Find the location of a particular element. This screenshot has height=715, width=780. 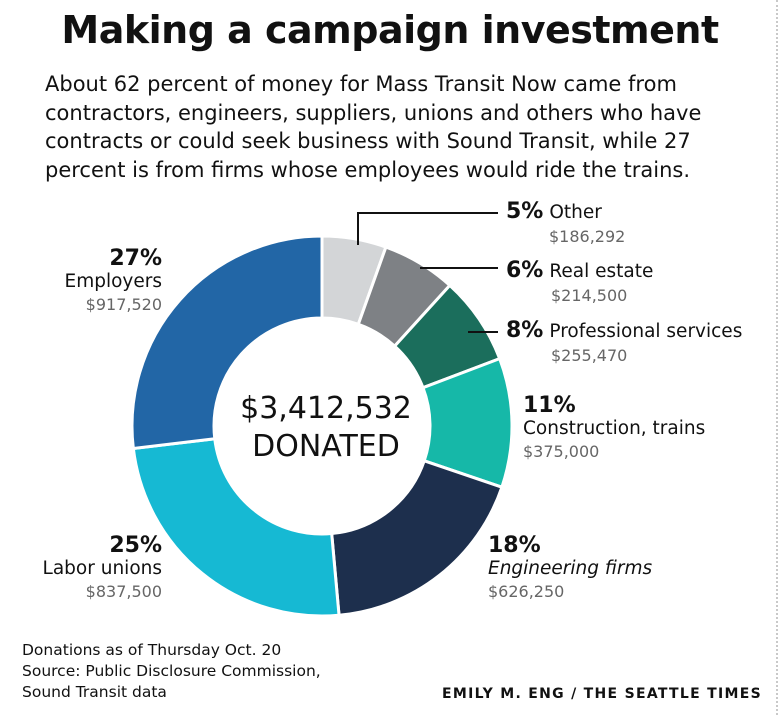

name-engineering-firms: Engineering firms is located at coordinates (570, 568).